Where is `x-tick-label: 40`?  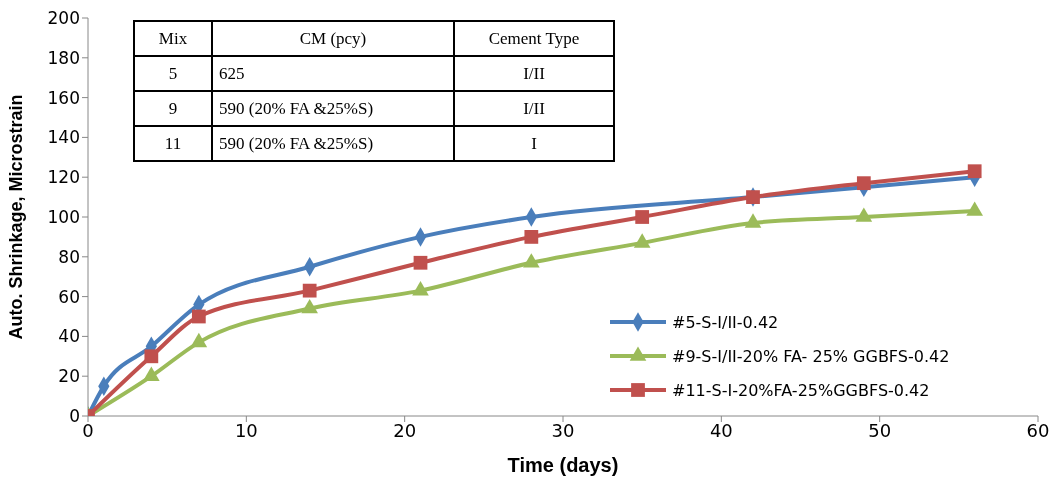
x-tick-label: 40 is located at coordinates (721, 430).